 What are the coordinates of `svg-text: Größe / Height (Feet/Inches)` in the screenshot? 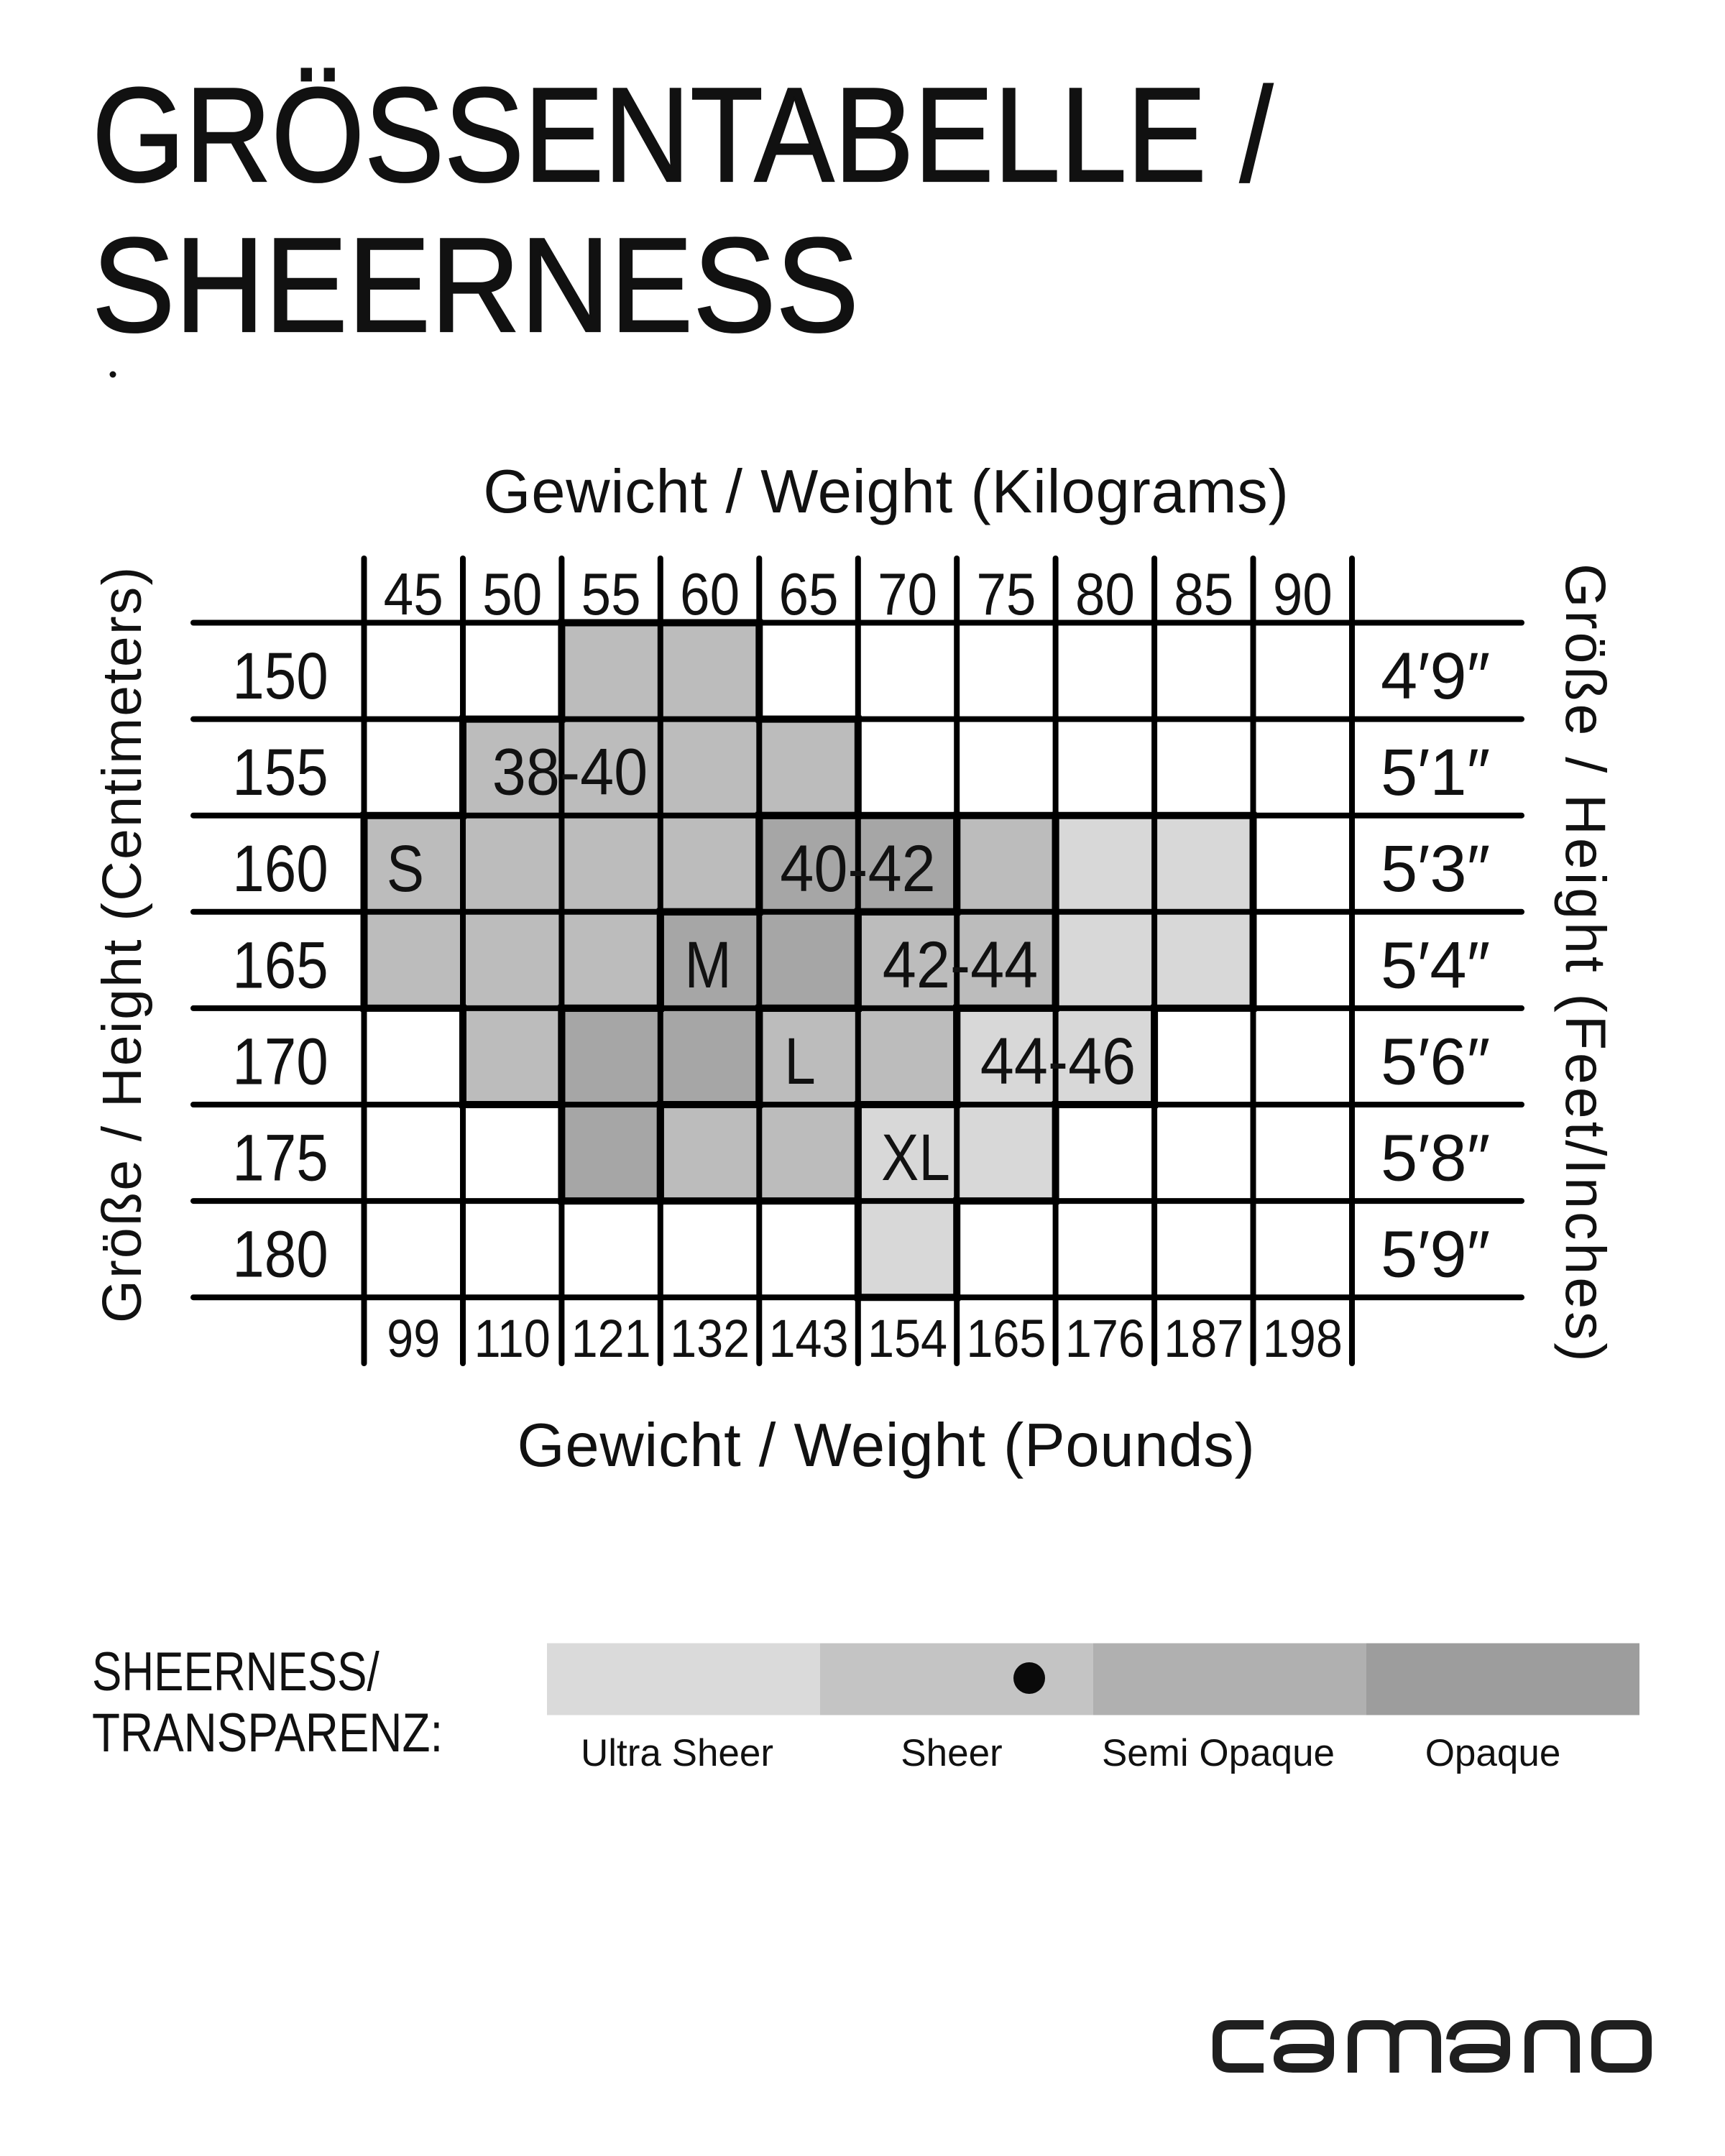 It's located at (1586, 964).